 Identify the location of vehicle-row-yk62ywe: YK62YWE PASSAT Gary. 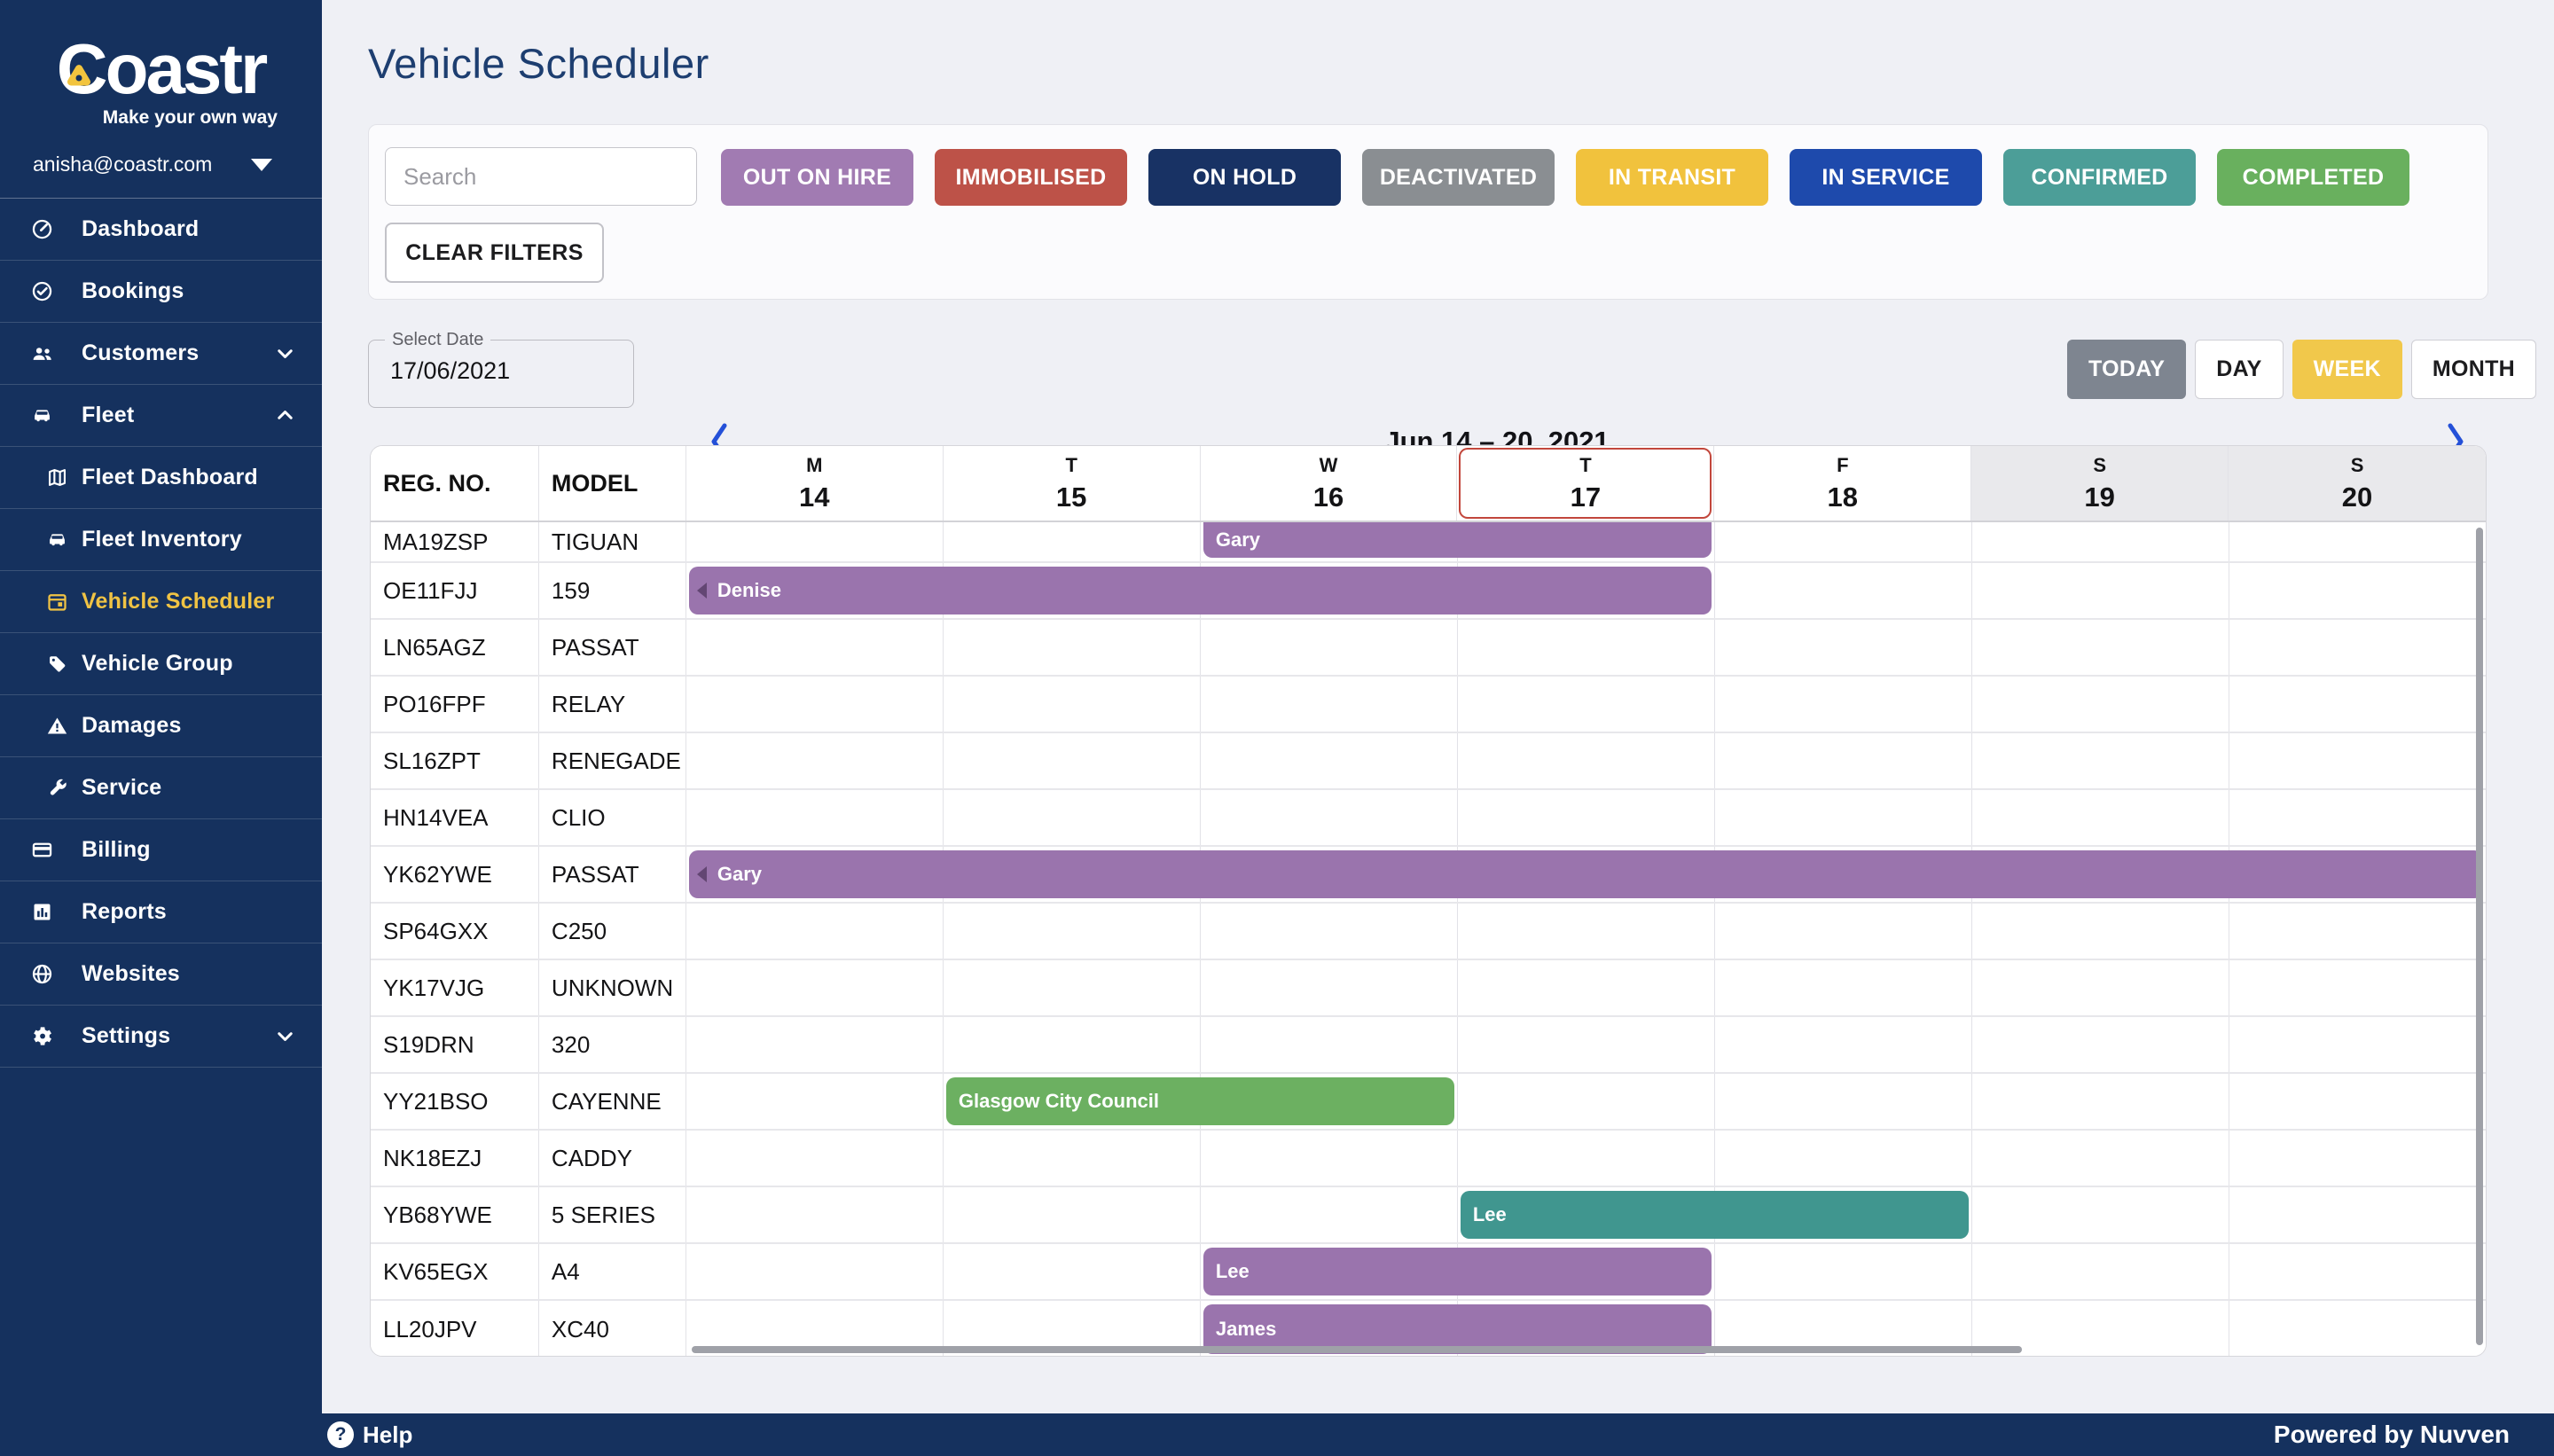
(1428, 875).